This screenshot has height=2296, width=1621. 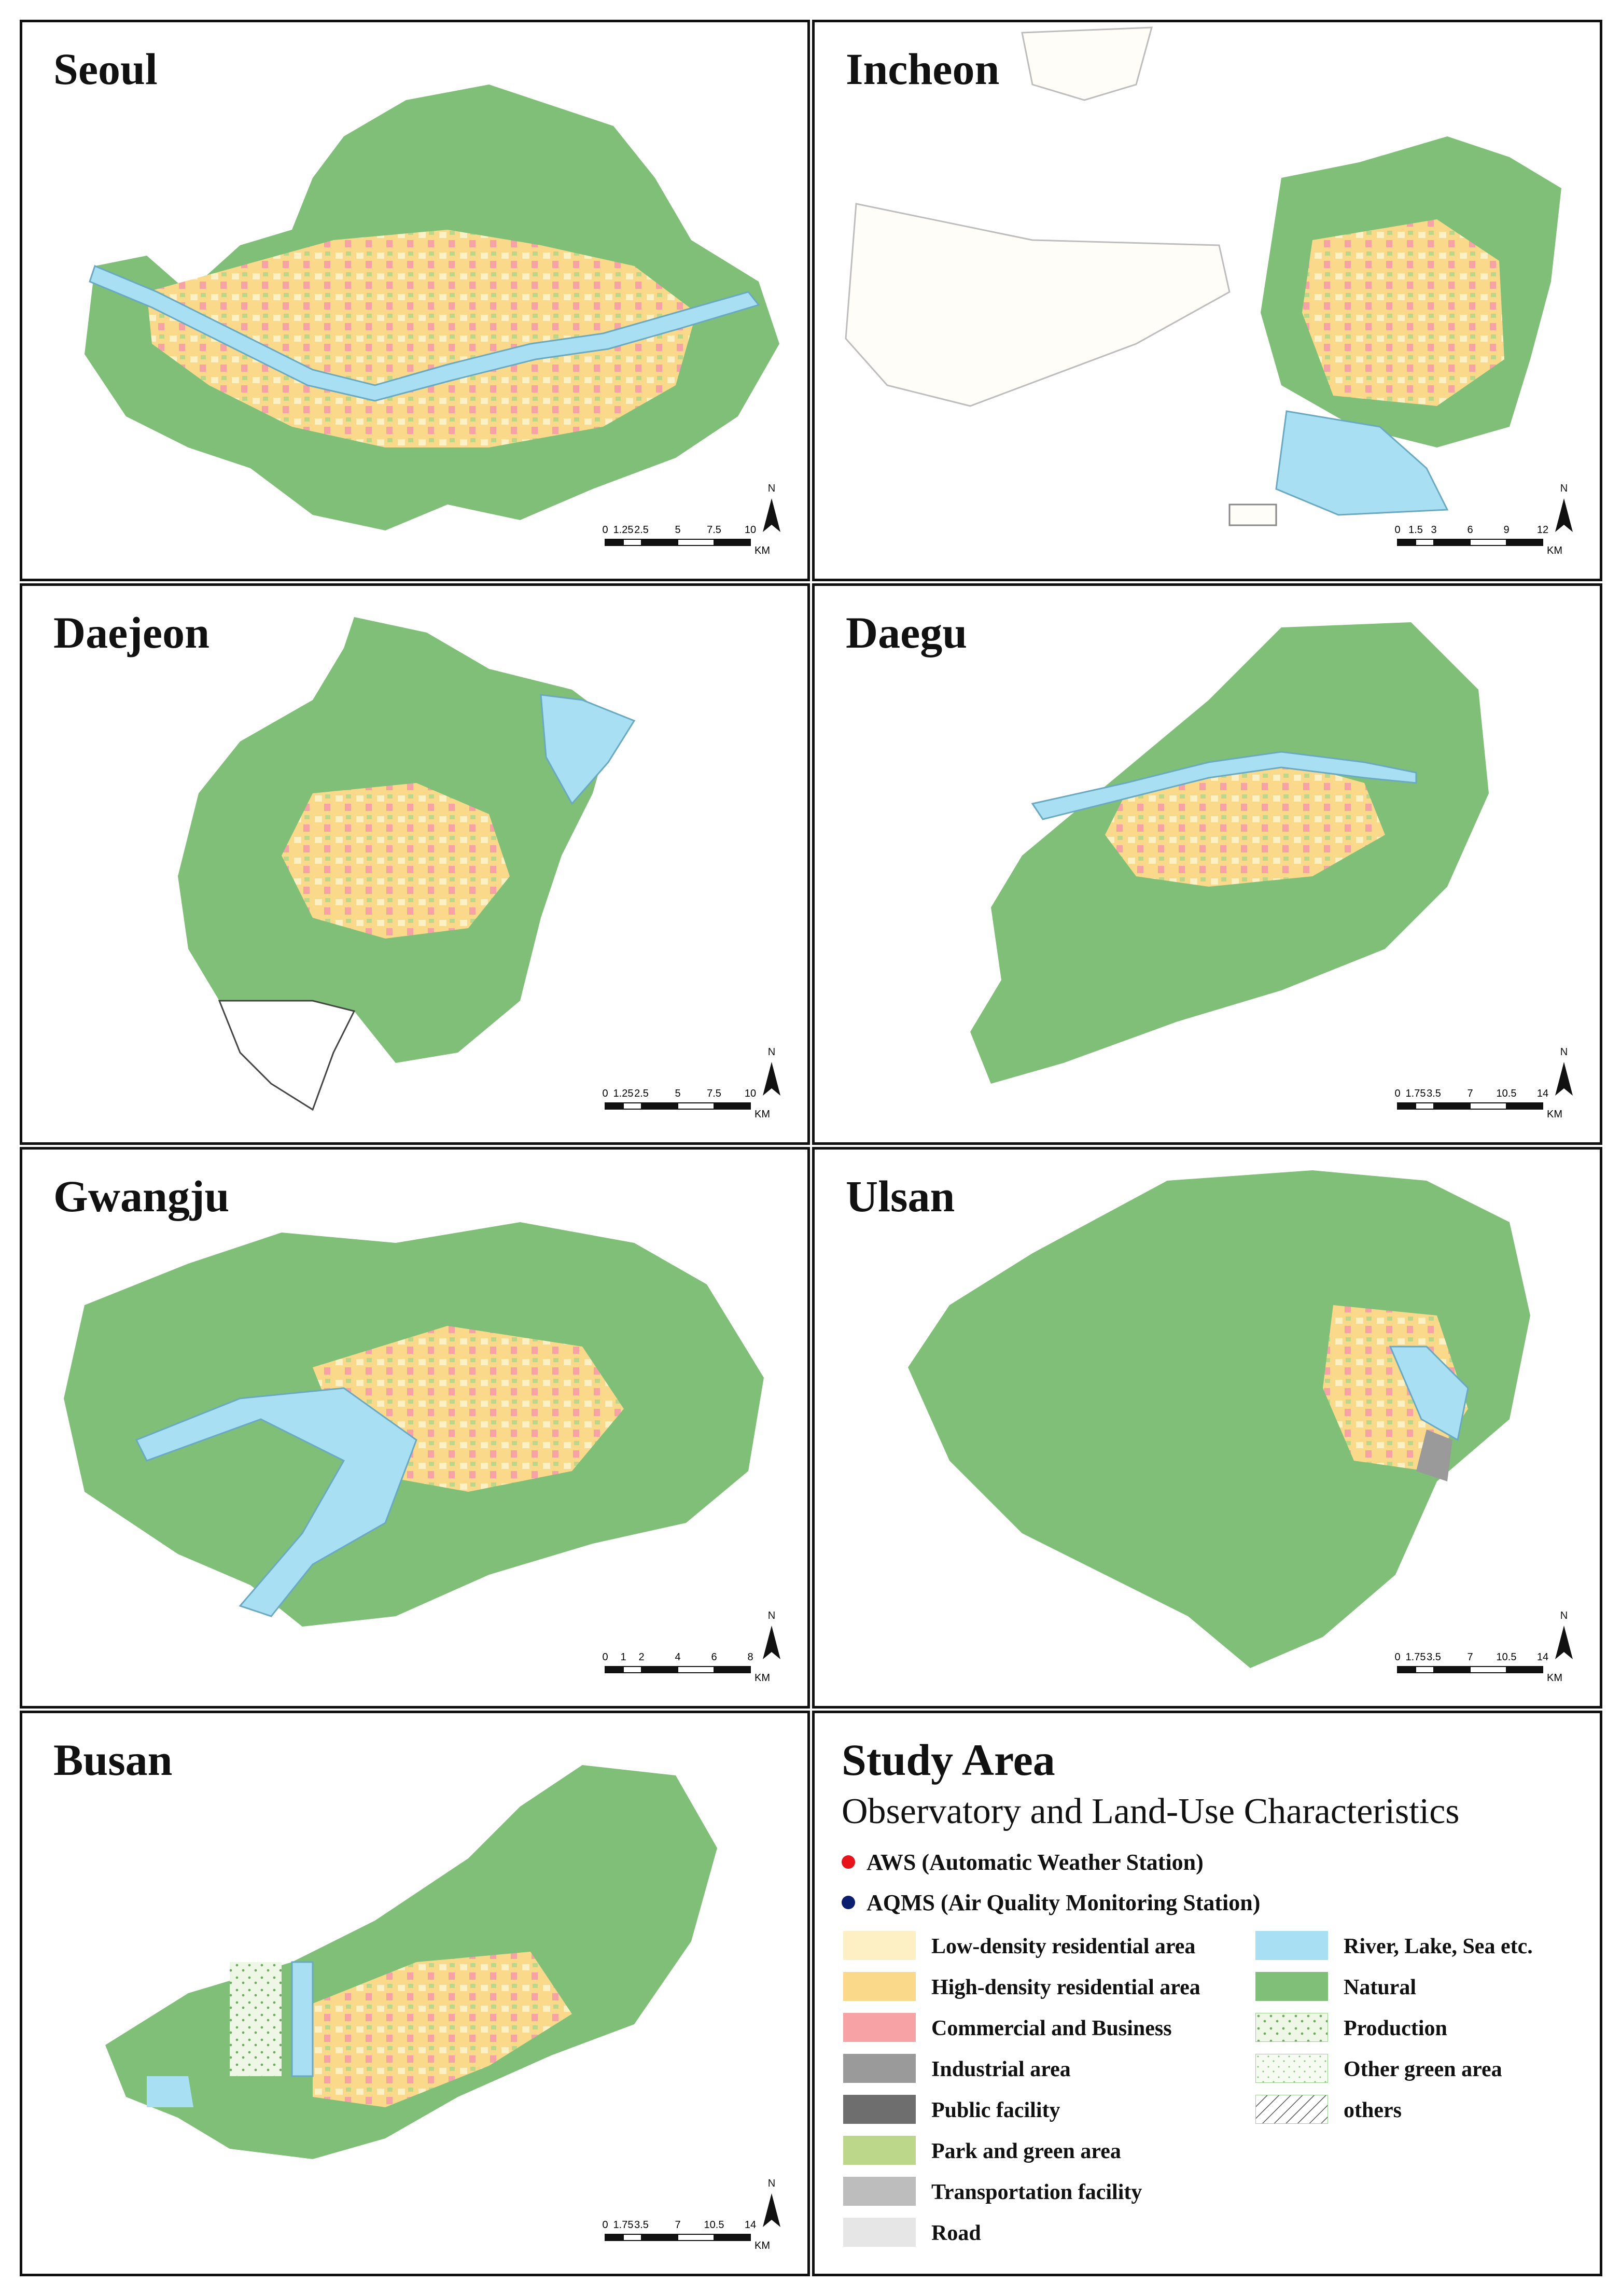 What do you see at coordinates (1023, 1862) in the screenshot?
I see `legend-aws: AWS (Automatic Weather Station)` at bounding box center [1023, 1862].